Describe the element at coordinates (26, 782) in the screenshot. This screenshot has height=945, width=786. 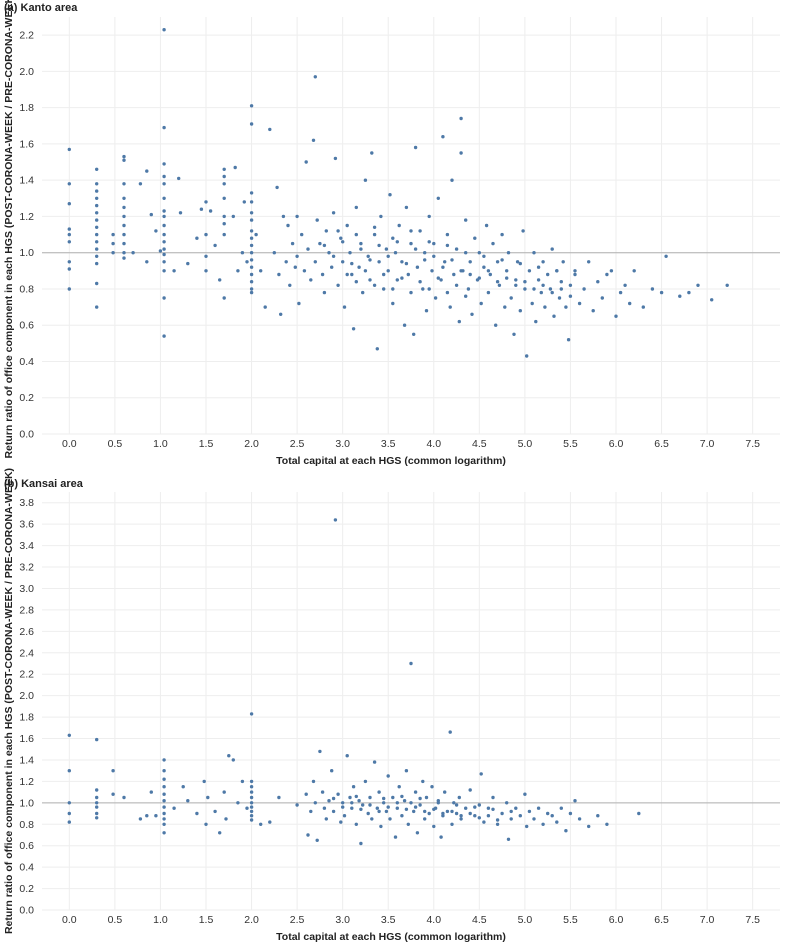
I see `chart-2-y-tick-label: 1.2` at that location.